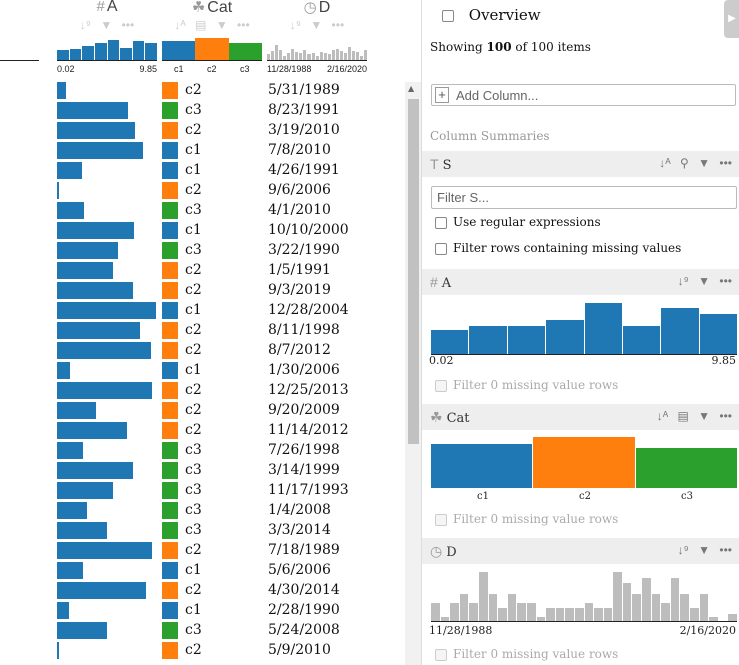 This screenshot has width=739, height=665. Describe the element at coordinates (580, 551) in the screenshot. I see `summary-header-d: ◷ D ↓⁹ ▼ •••` at that location.